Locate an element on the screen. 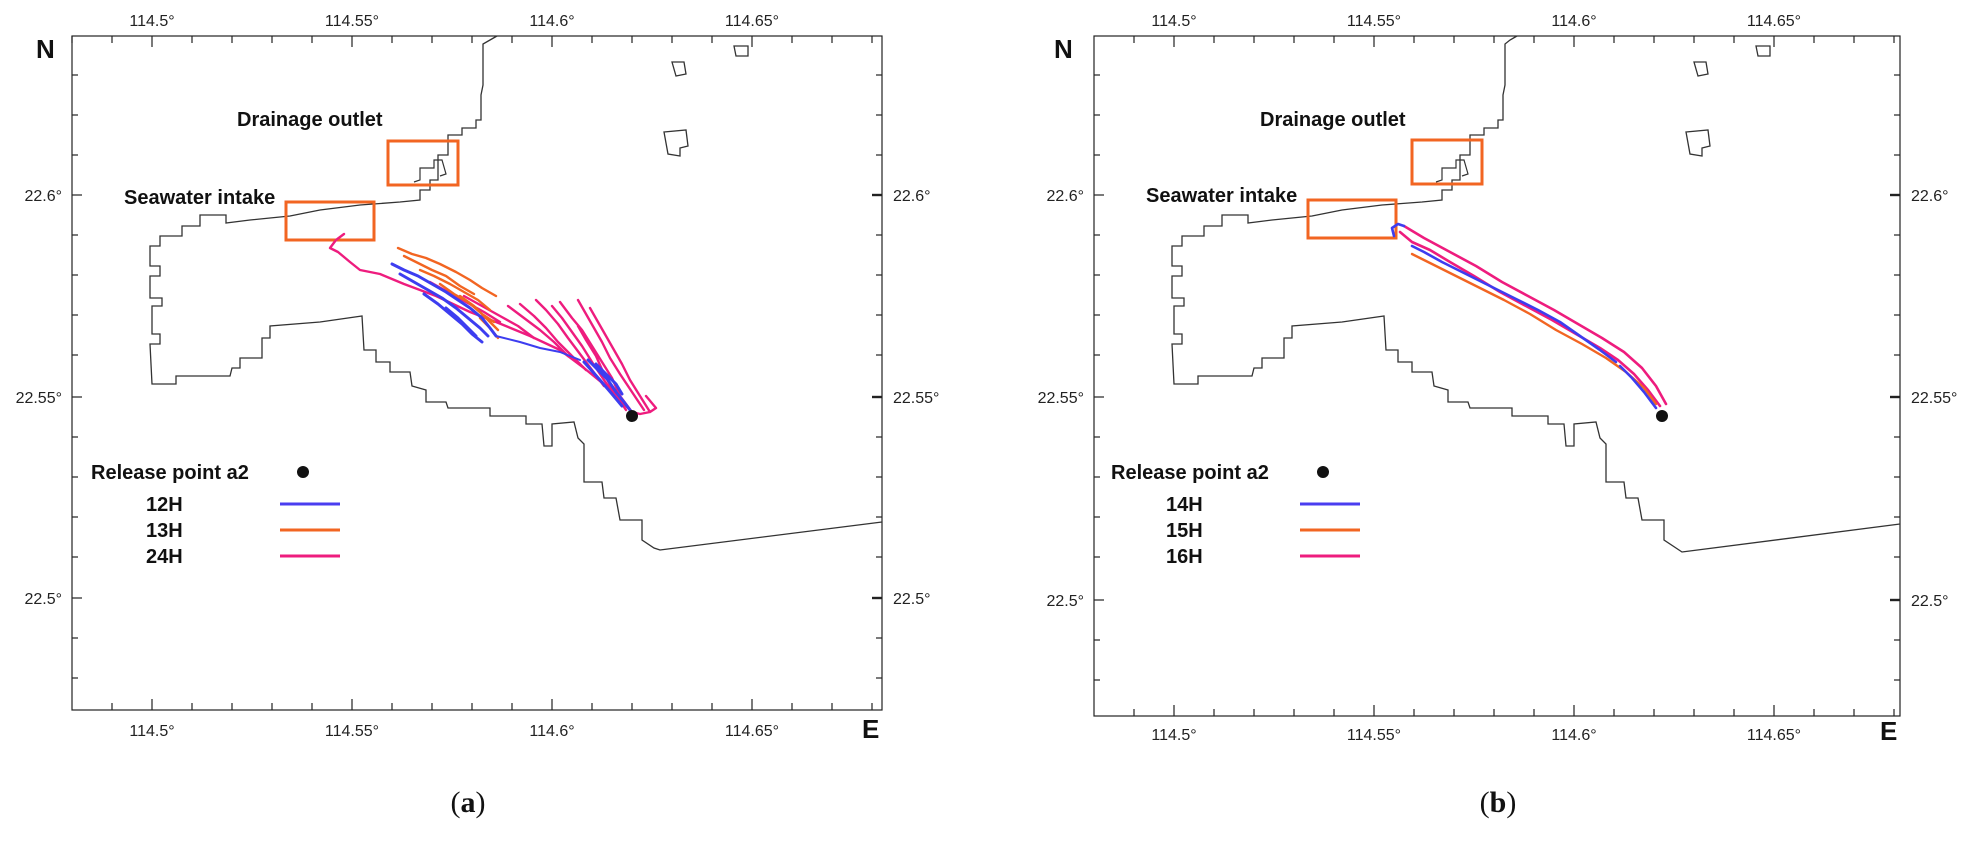  trajectory-24h is located at coordinates (481, 323).